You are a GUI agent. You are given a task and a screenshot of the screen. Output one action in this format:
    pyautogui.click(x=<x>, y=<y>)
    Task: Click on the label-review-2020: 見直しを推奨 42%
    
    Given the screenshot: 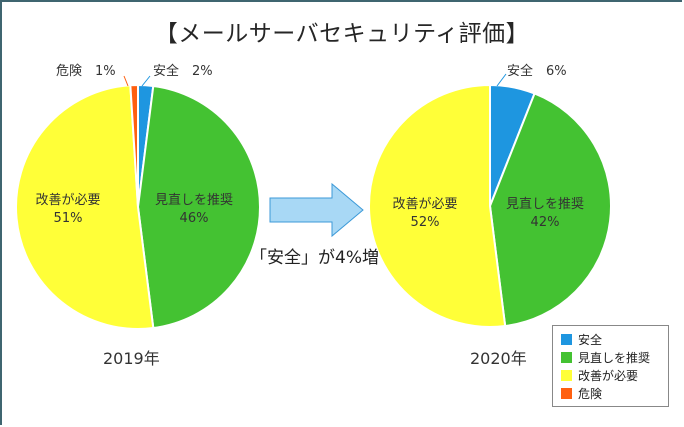 What is the action you would take?
    pyautogui.click(x=545, y=214)
    